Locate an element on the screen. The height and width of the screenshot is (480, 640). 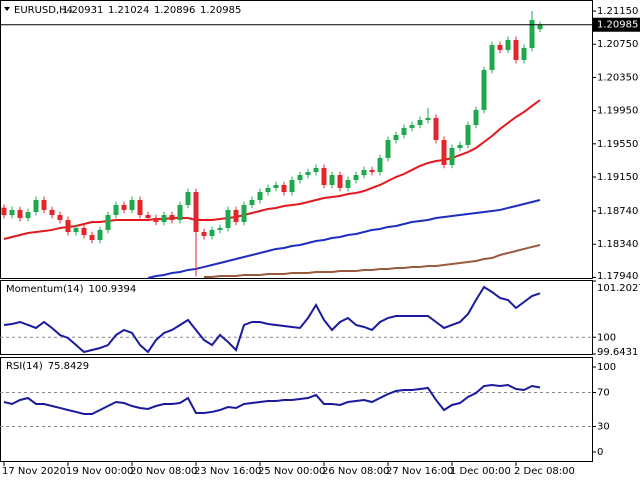
current-price-label: 1.20985 is located at coordinates (617, 25).